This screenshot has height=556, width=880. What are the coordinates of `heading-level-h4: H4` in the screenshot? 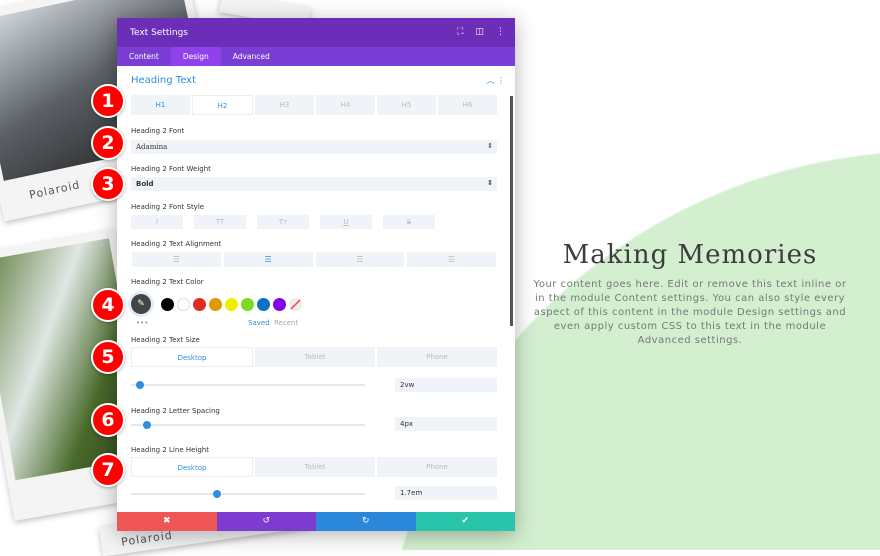 It's located at (345, 105).